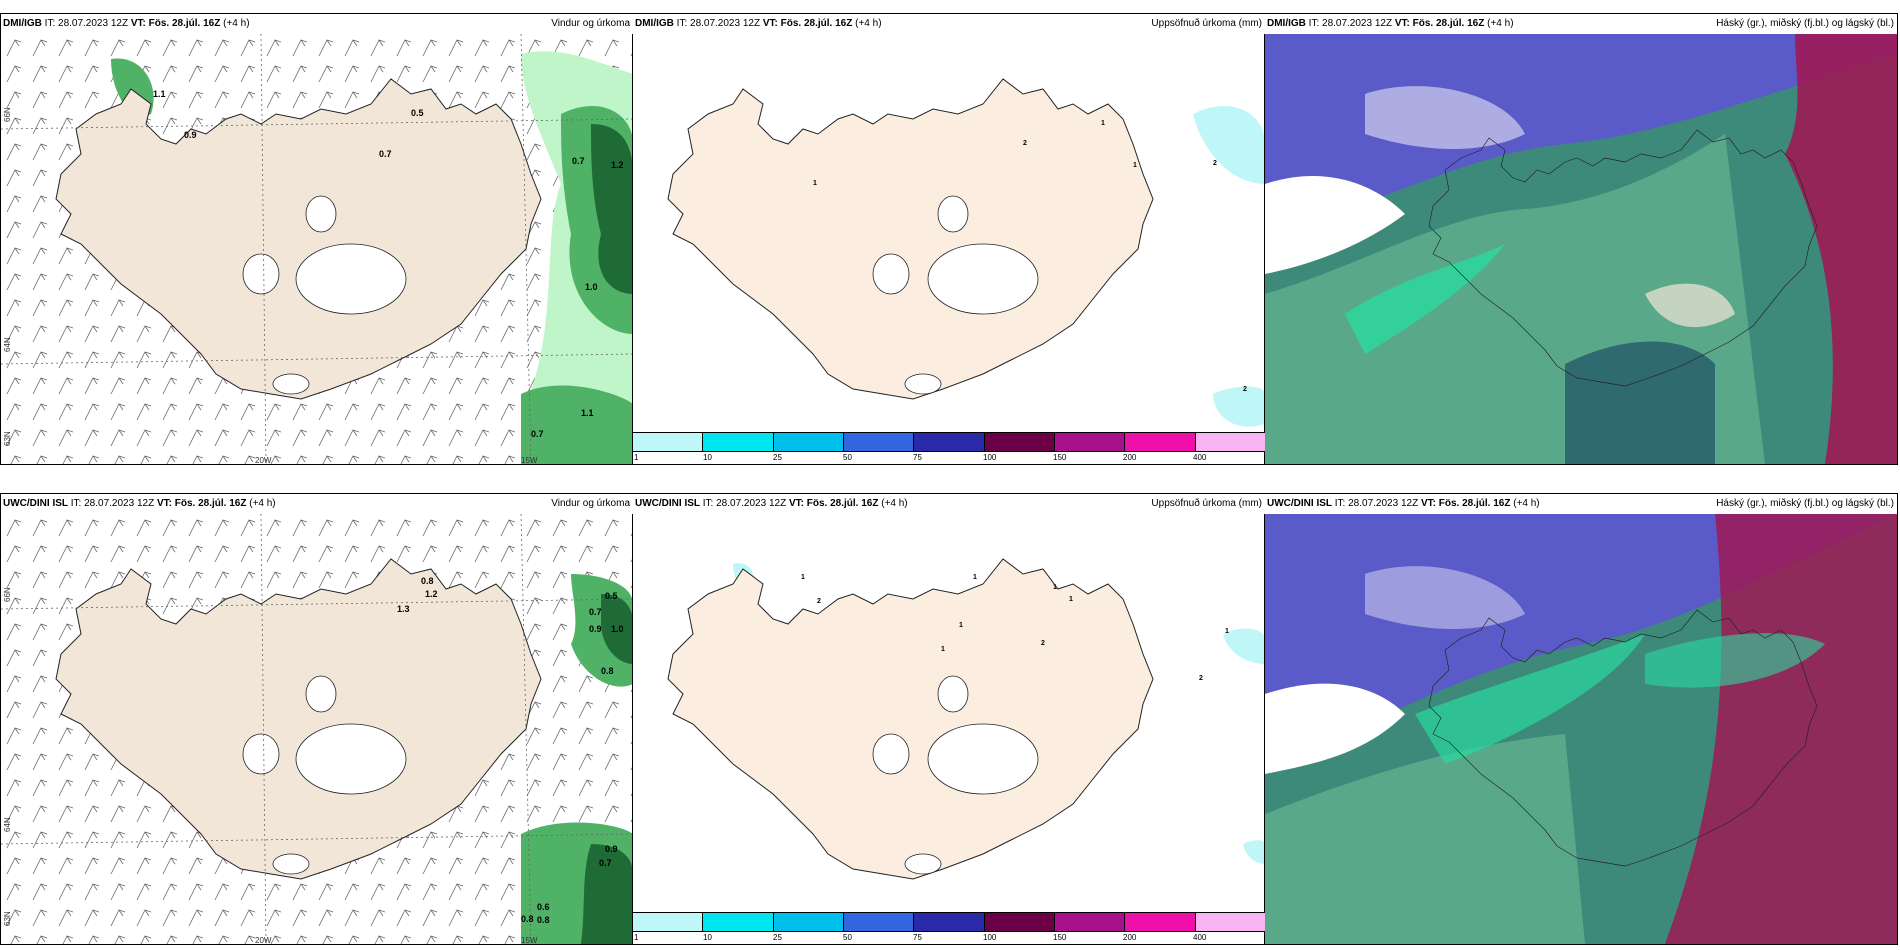 The height and width of the screenshot is (950, 1900). What do you see at coordinates (777, 457) in the screenshot?
I see `colorbar-tick: 25` at bounding box center [777, 457].